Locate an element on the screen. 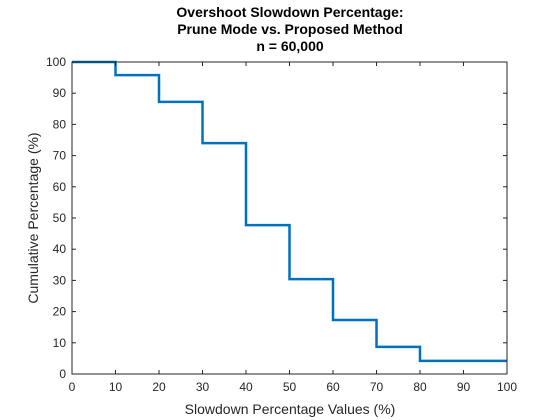 This screenshot has width=560, height=420. chart-title-line-3: n = 60,000 is located at coordinates (290, 46).